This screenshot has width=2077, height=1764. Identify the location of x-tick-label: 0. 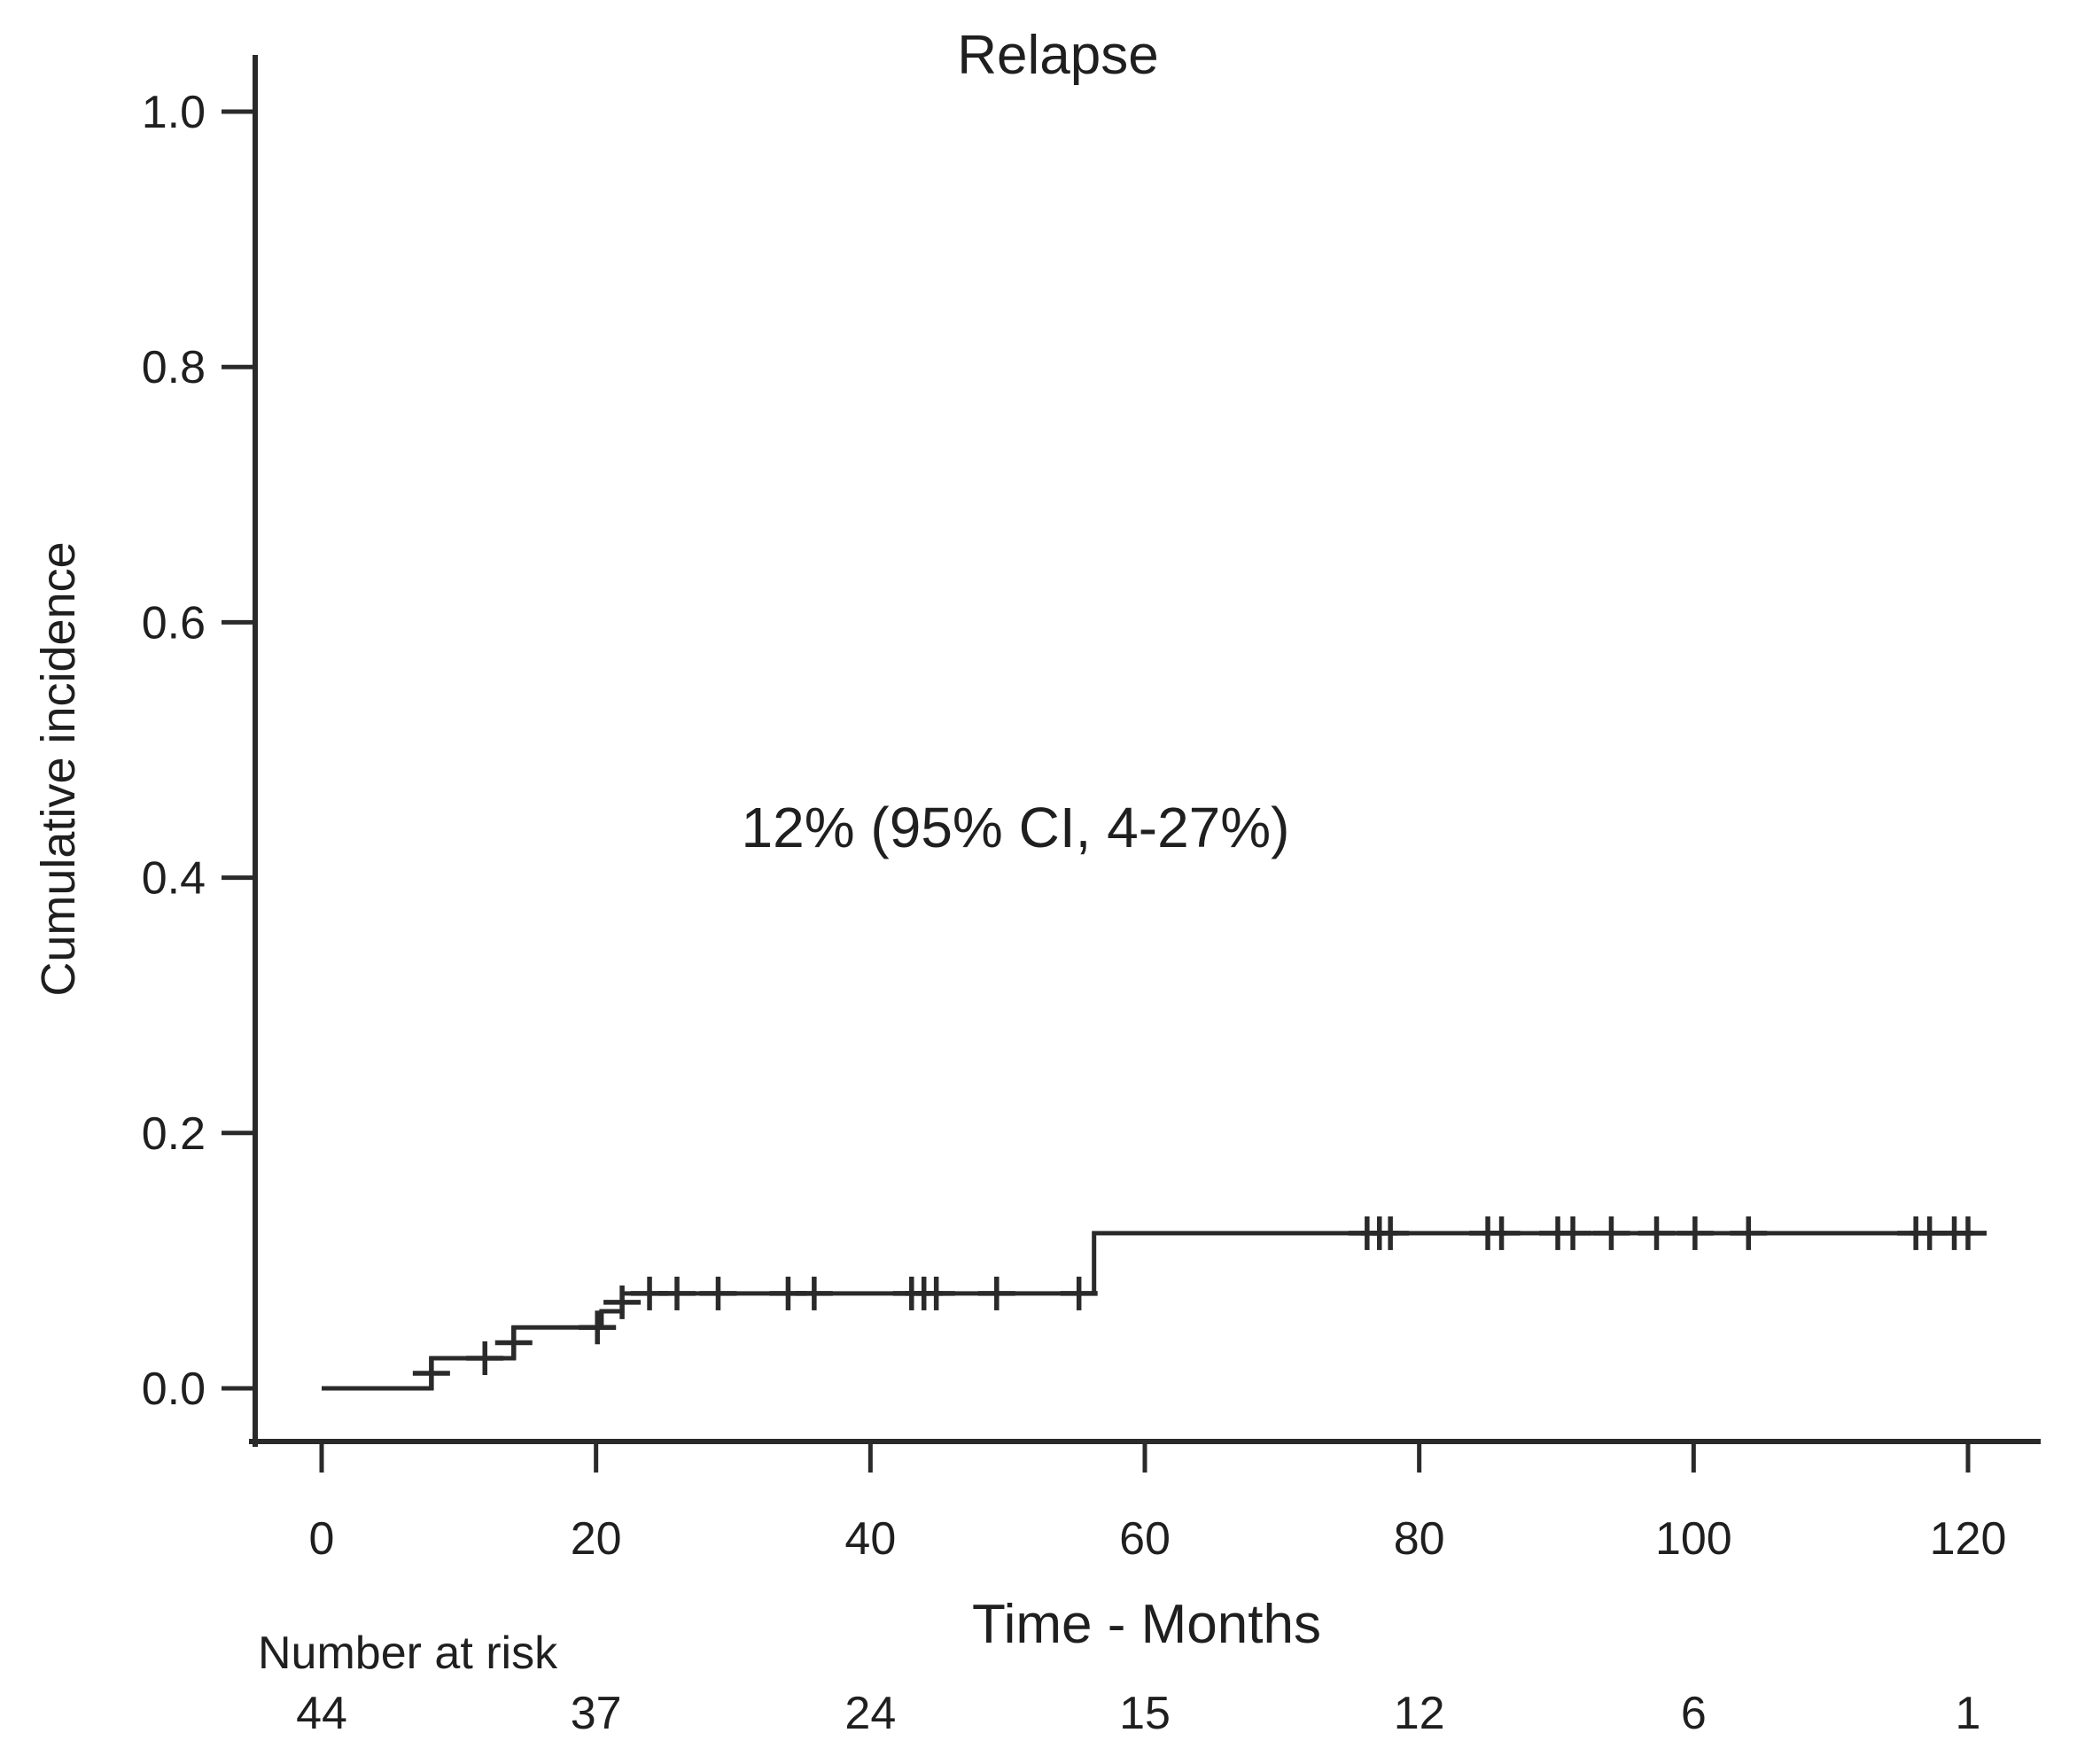
(322, 1539).